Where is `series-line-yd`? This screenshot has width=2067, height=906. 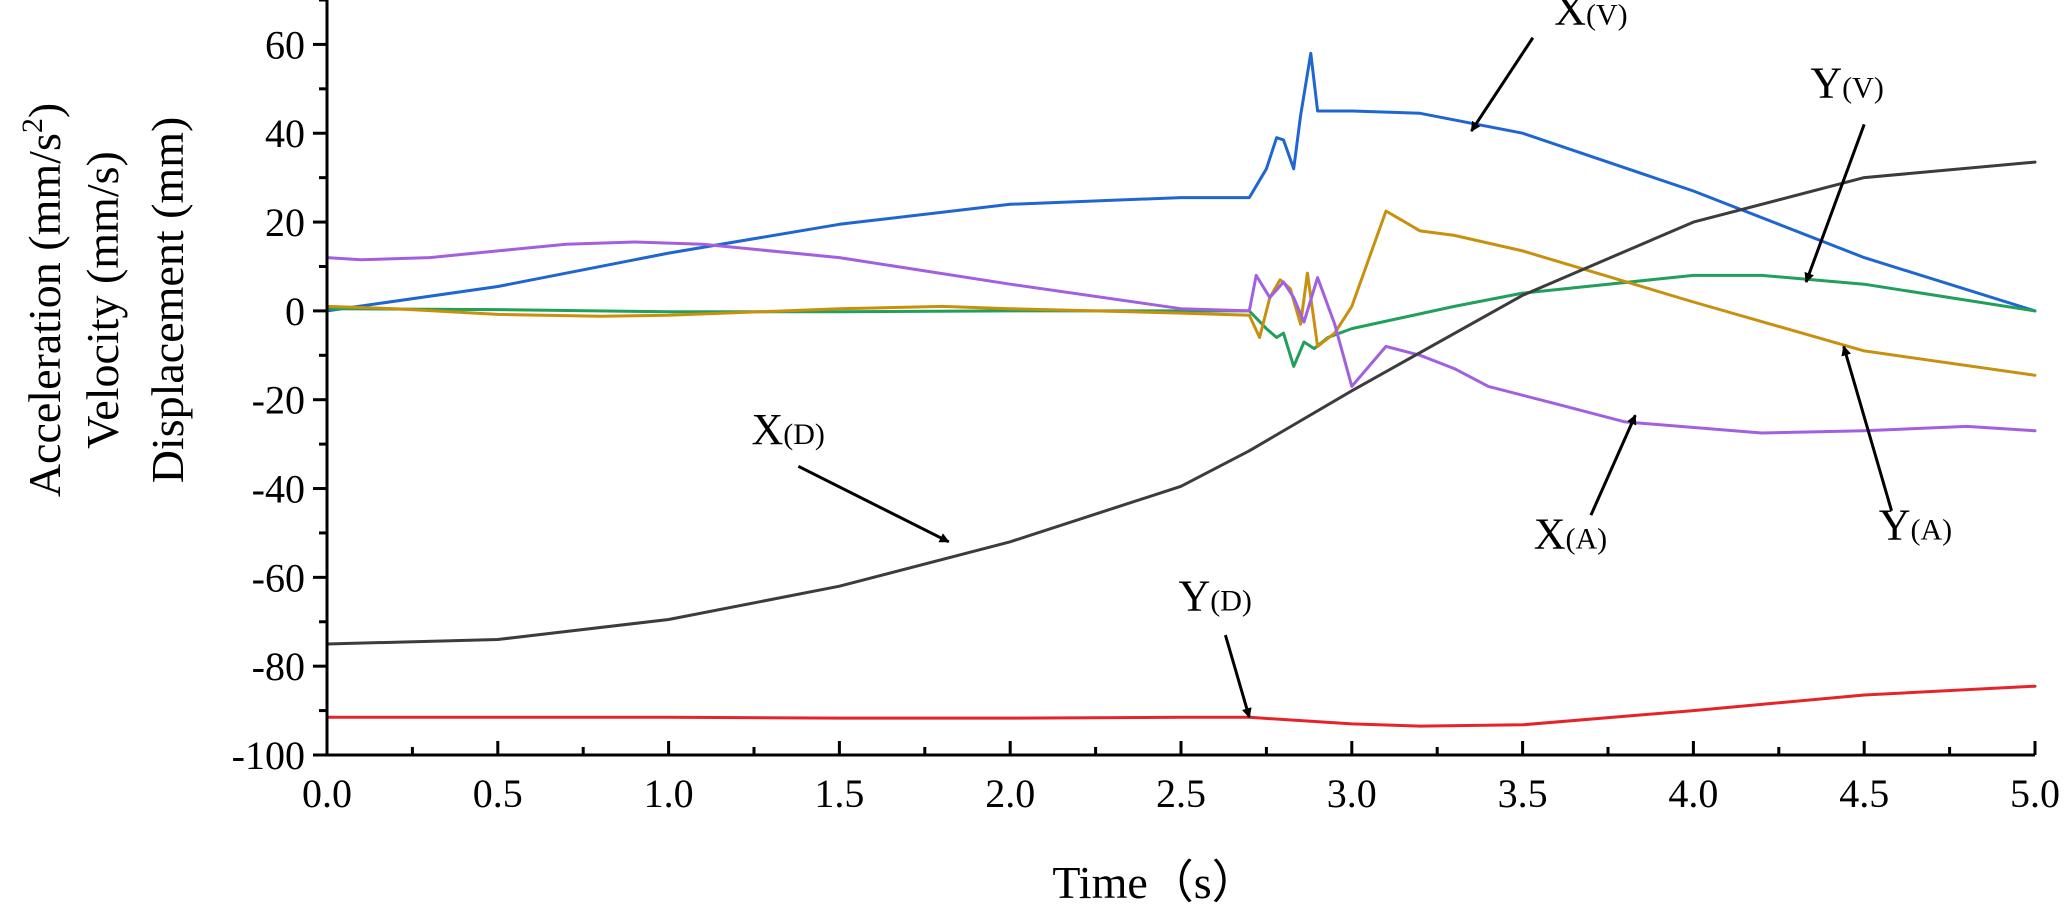 series-line-yd is located at coordinates (1181, 706).